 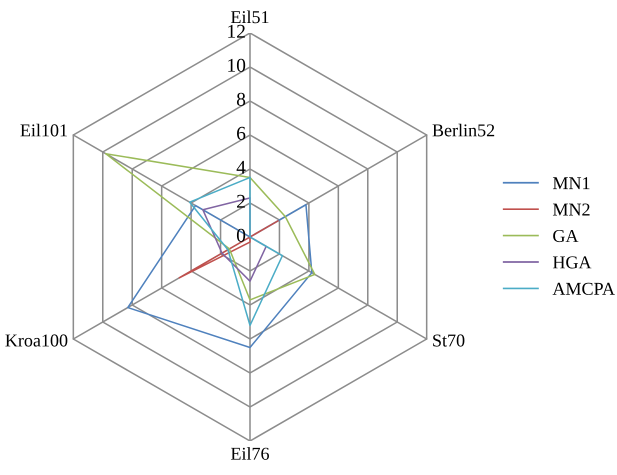 What do you see at coordinates (241, 235) in the screenshot?
I see `y-tick-label: 0` at bounding box center [241, 235].